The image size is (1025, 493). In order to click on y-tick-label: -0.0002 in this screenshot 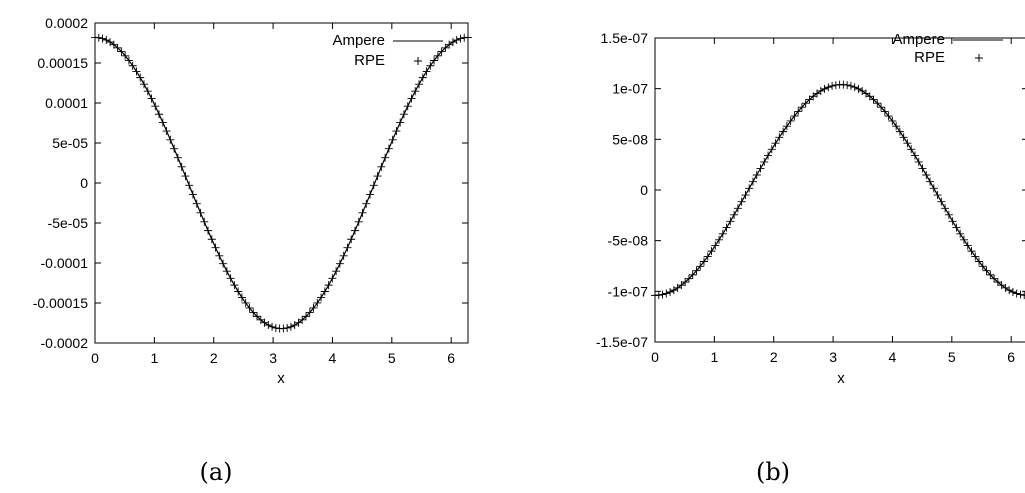, I will do `click(65, 343)`.